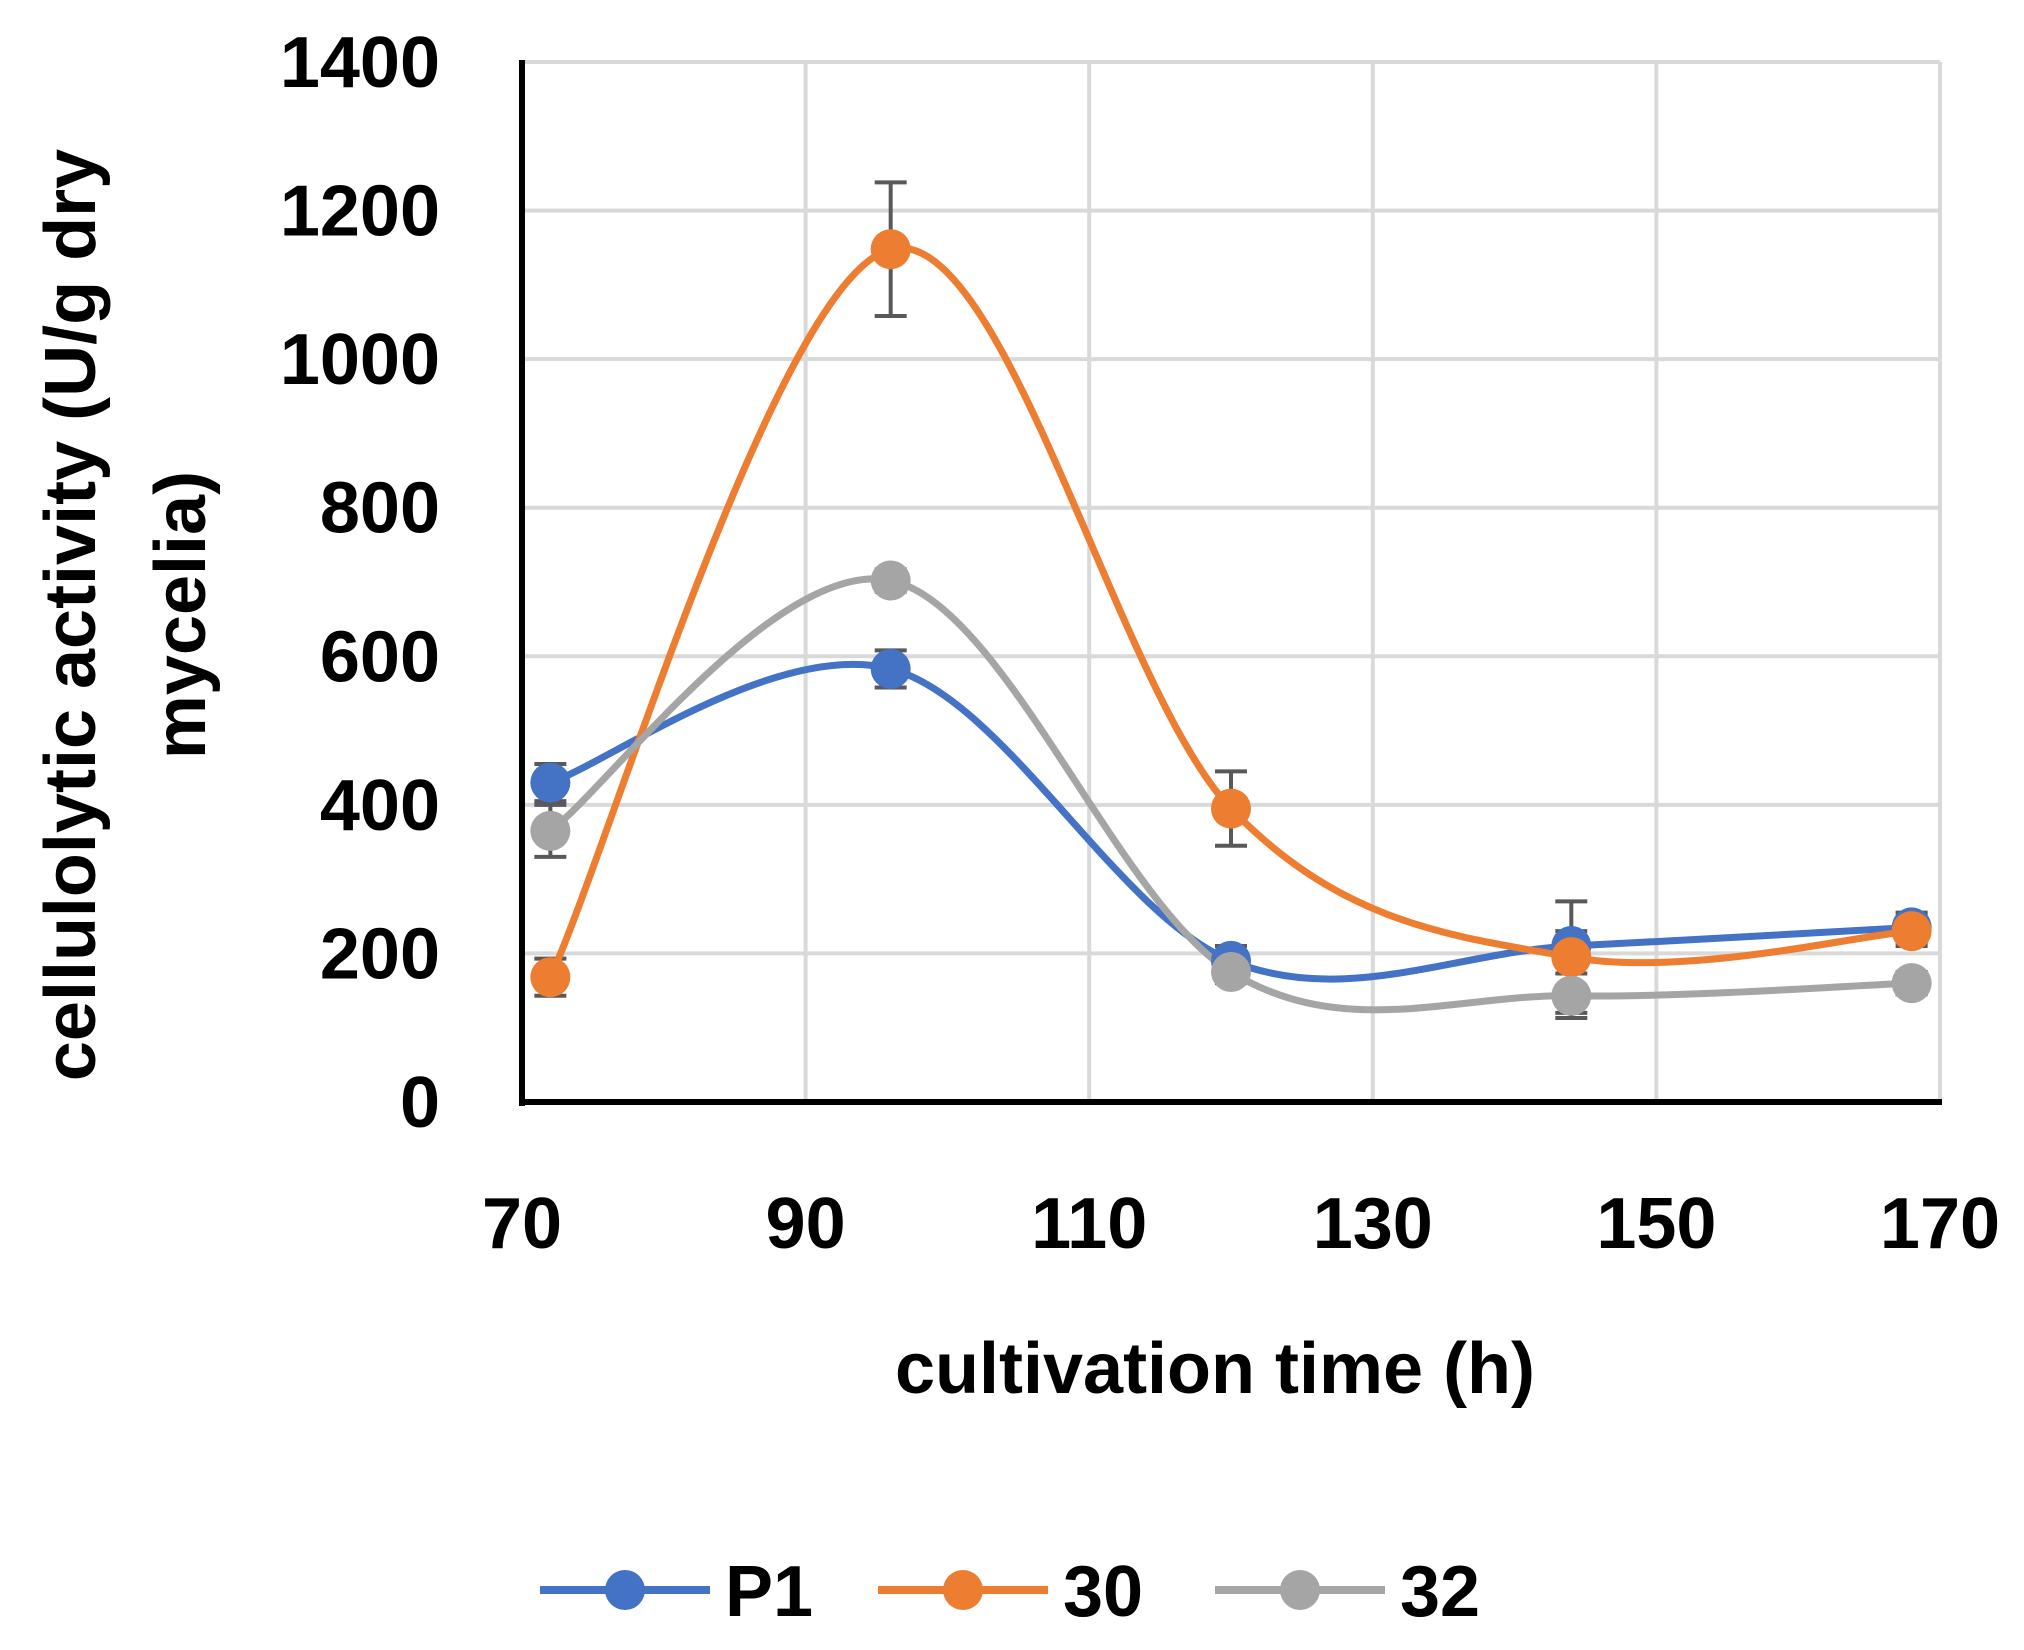 Image resolution: width=2024 pixels, height=1650 pixels. I want to click on legend-marker-P1, so click(625, 1590).